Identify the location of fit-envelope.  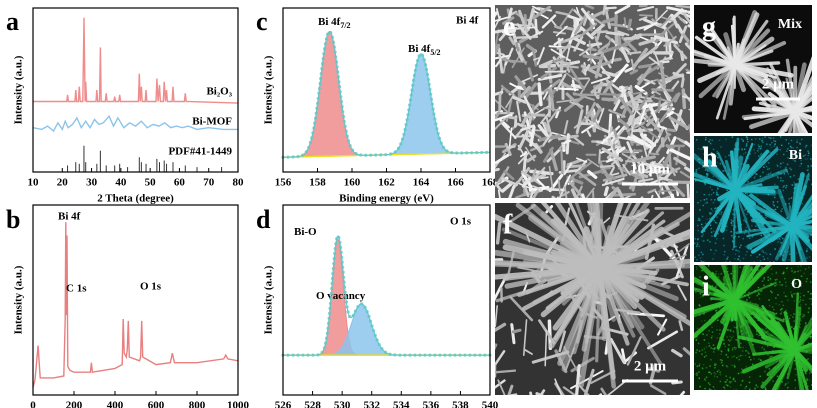
(386, 295).